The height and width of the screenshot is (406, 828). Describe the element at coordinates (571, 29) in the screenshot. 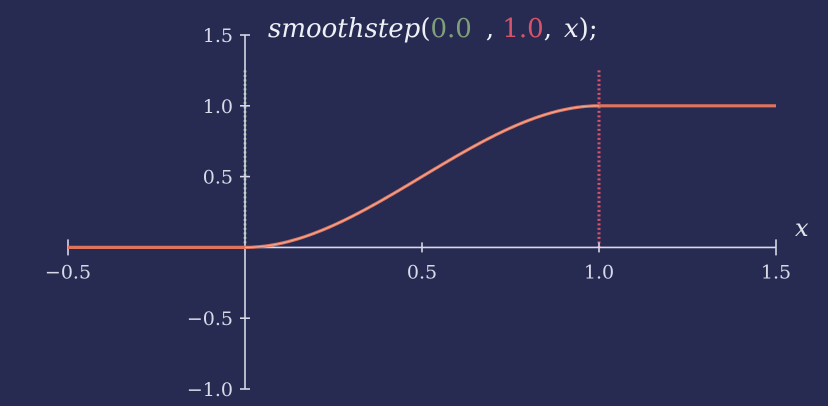

I see `title-argument: x` at that location.